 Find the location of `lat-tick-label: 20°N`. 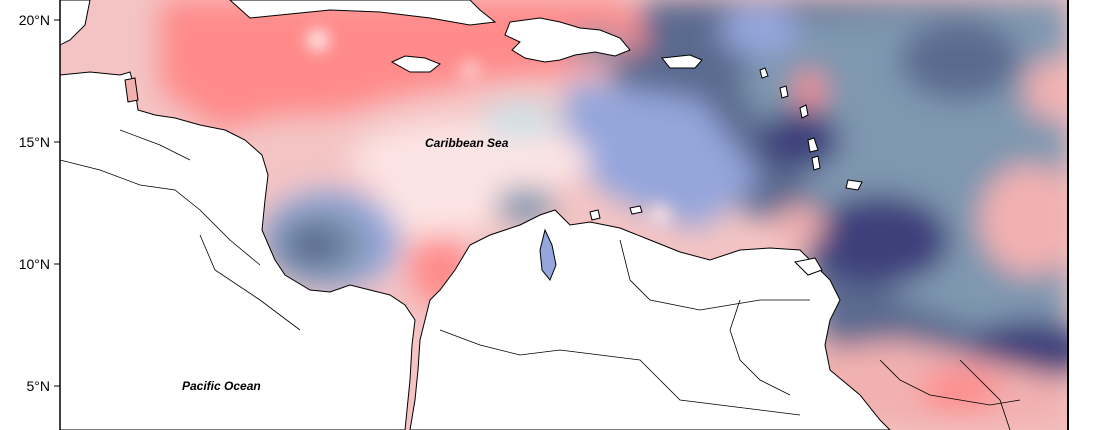

lat-tick-label: 20°N is located at coordinates (34, 20).